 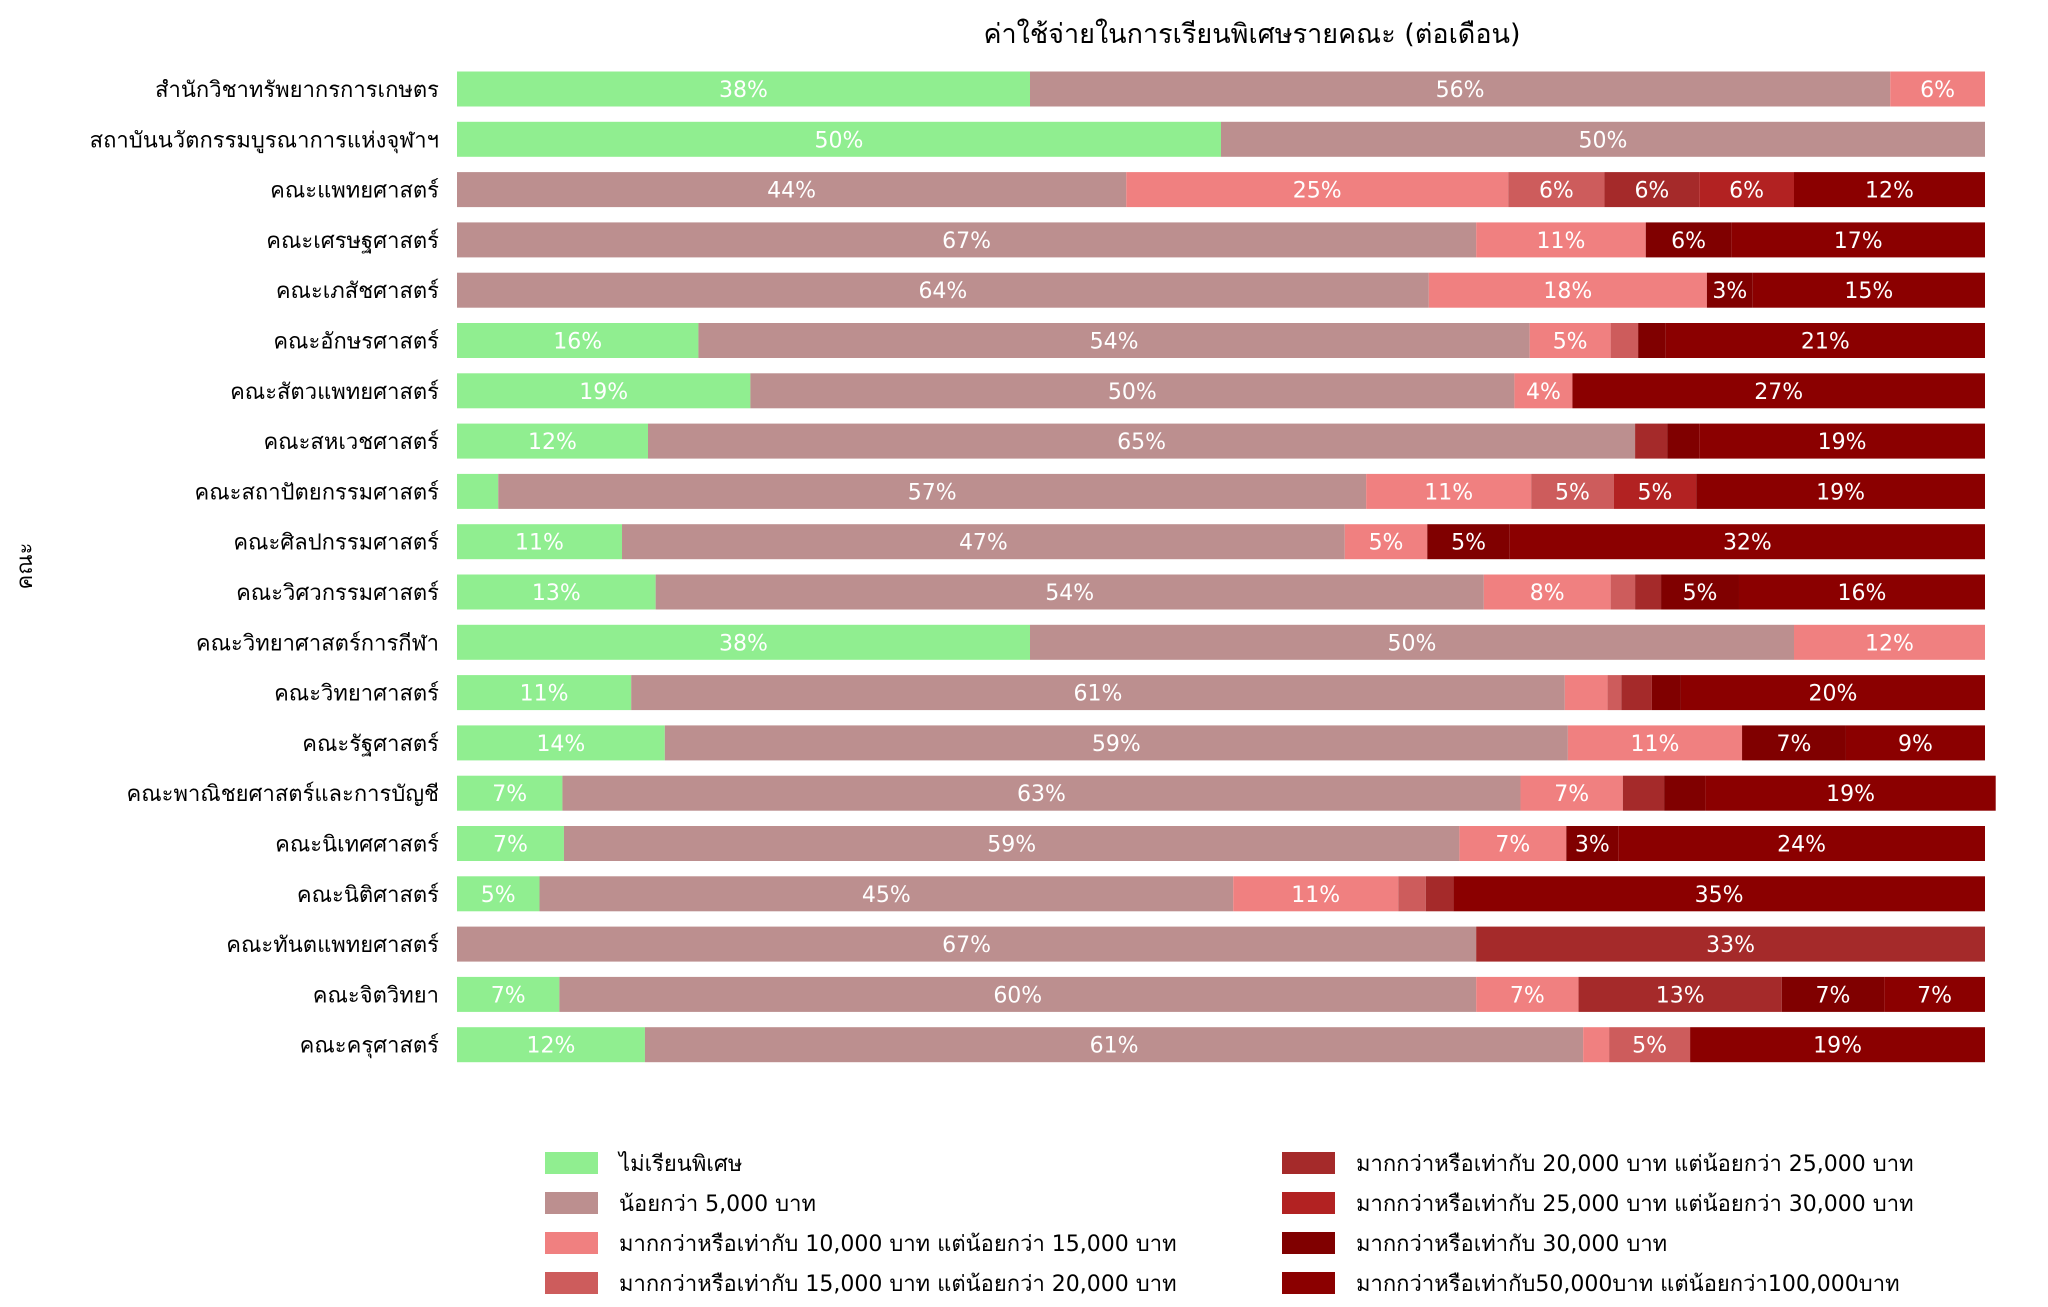 What do you see at coordinates (1801, 845) in the screenshot?
I see `data-label: 24%` at bounding box center [1801, 845].